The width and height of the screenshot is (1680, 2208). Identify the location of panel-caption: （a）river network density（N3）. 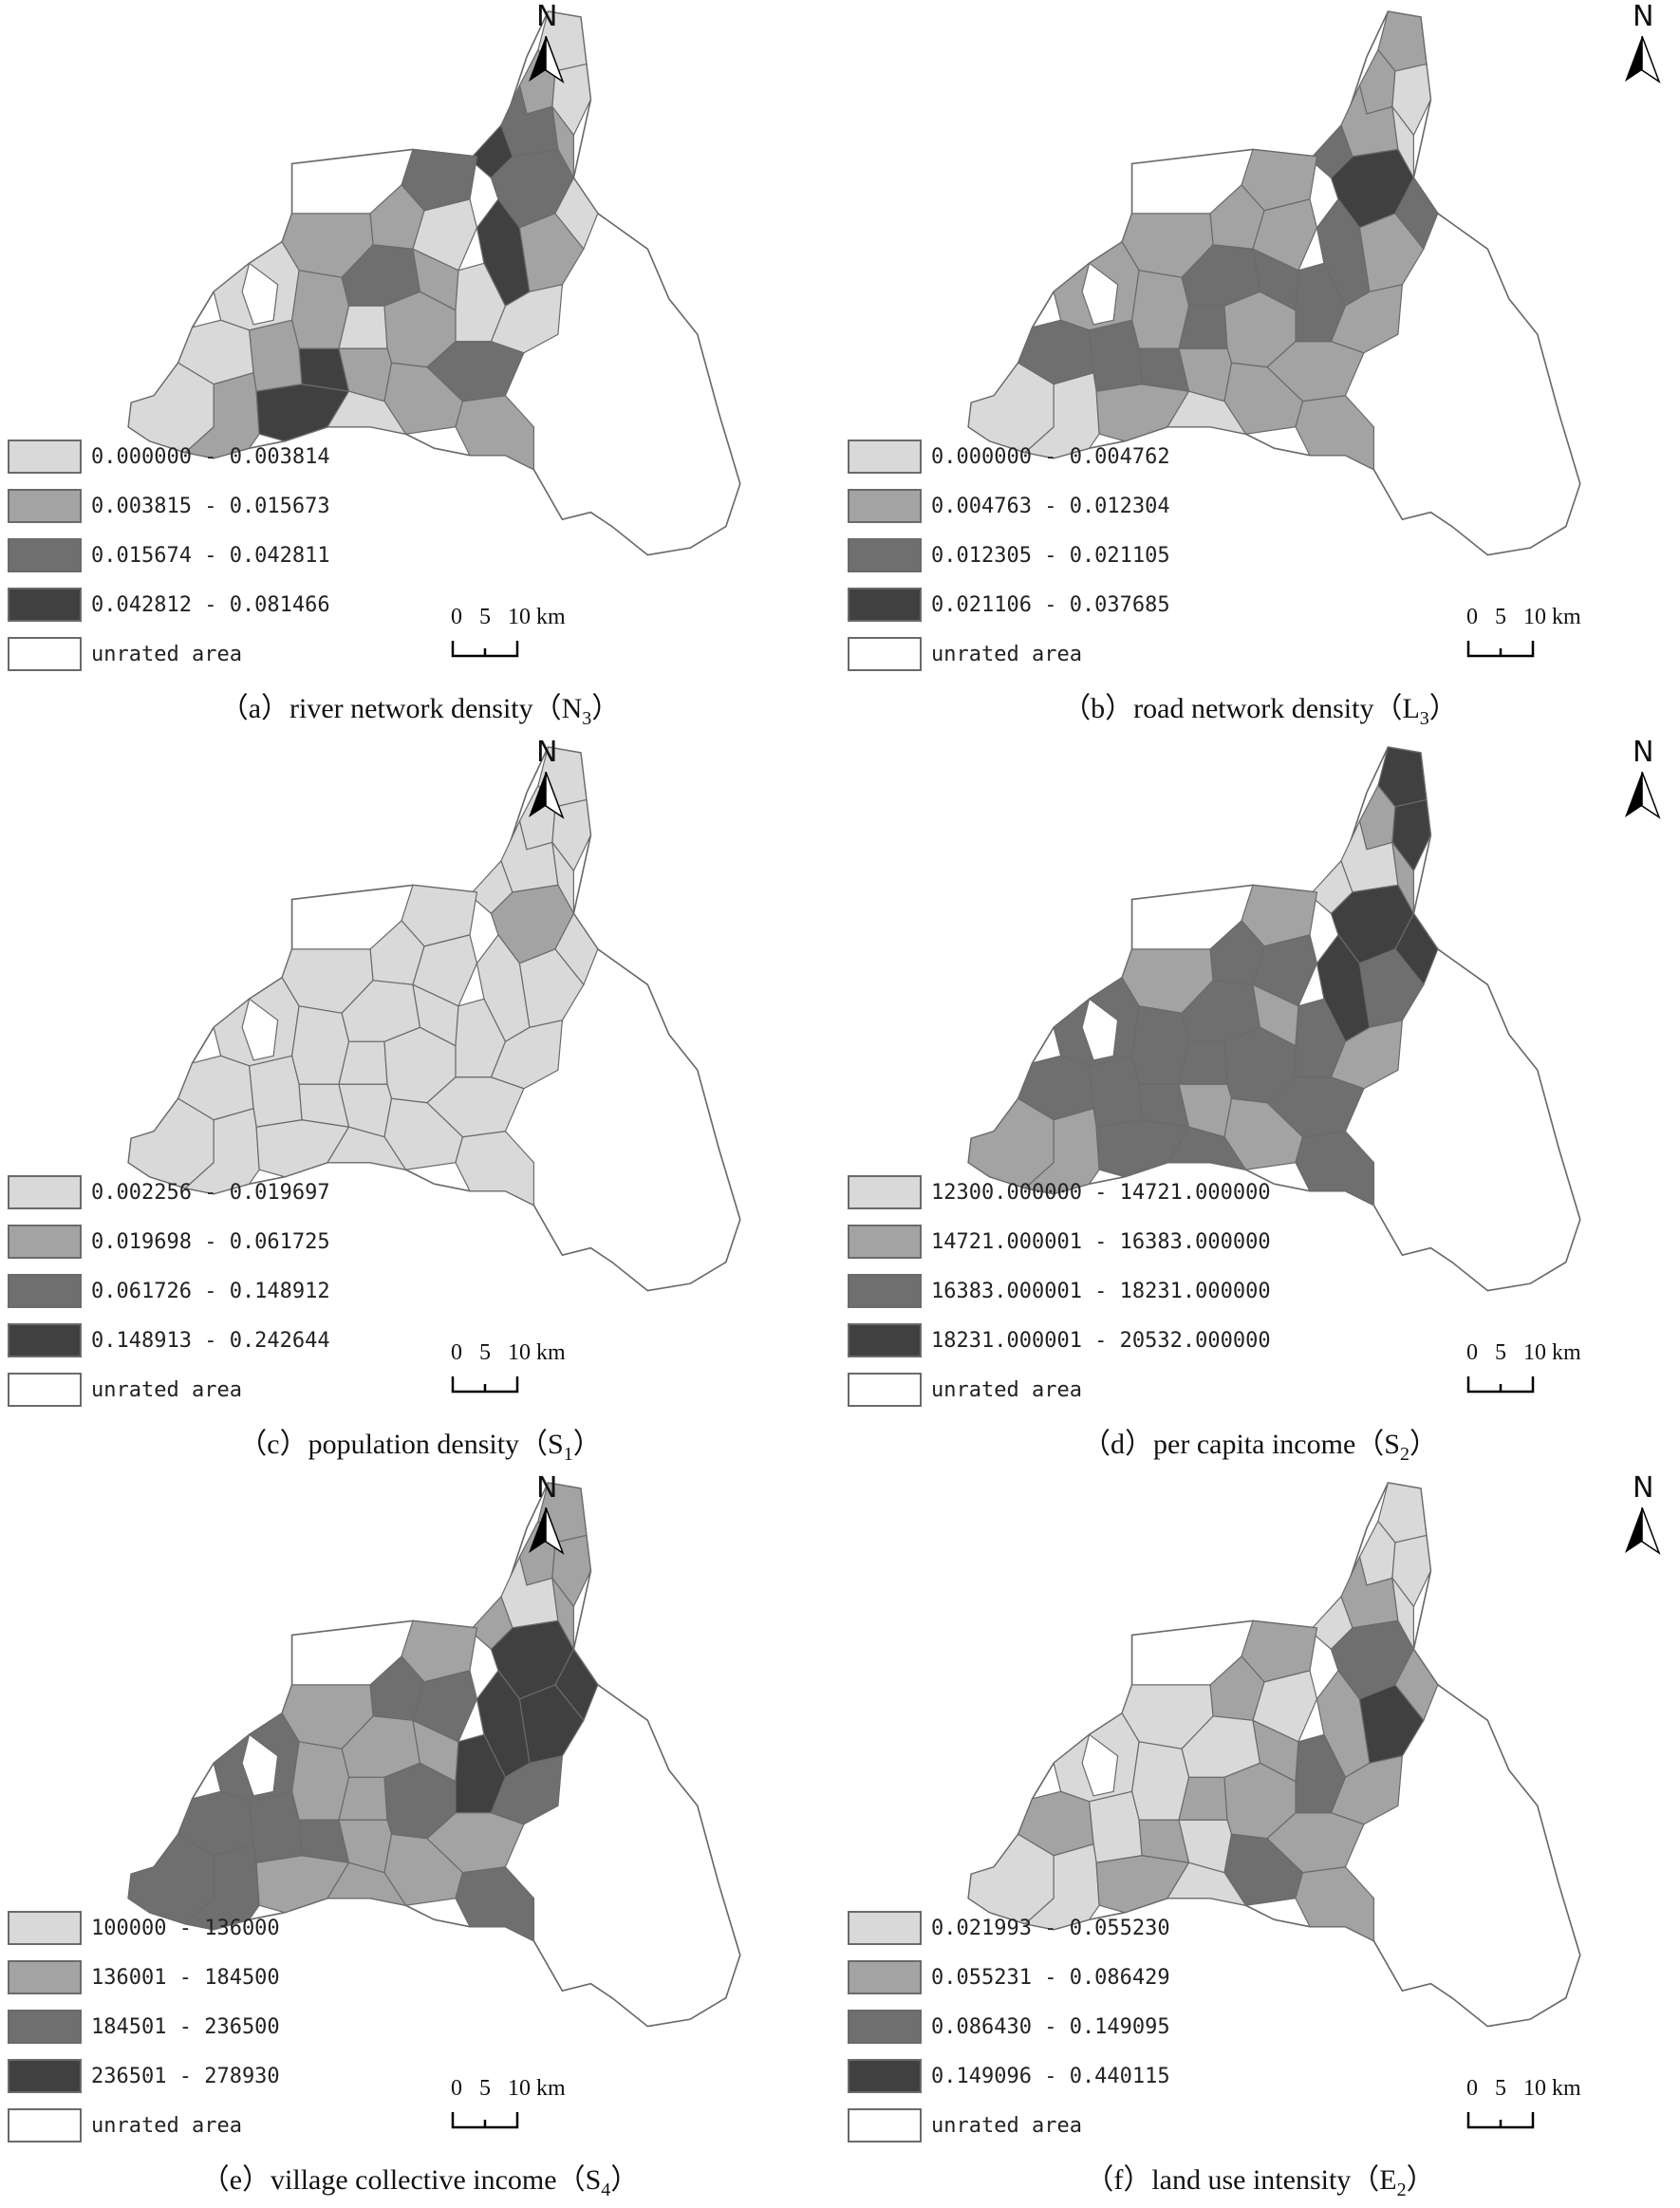
(420, 707).